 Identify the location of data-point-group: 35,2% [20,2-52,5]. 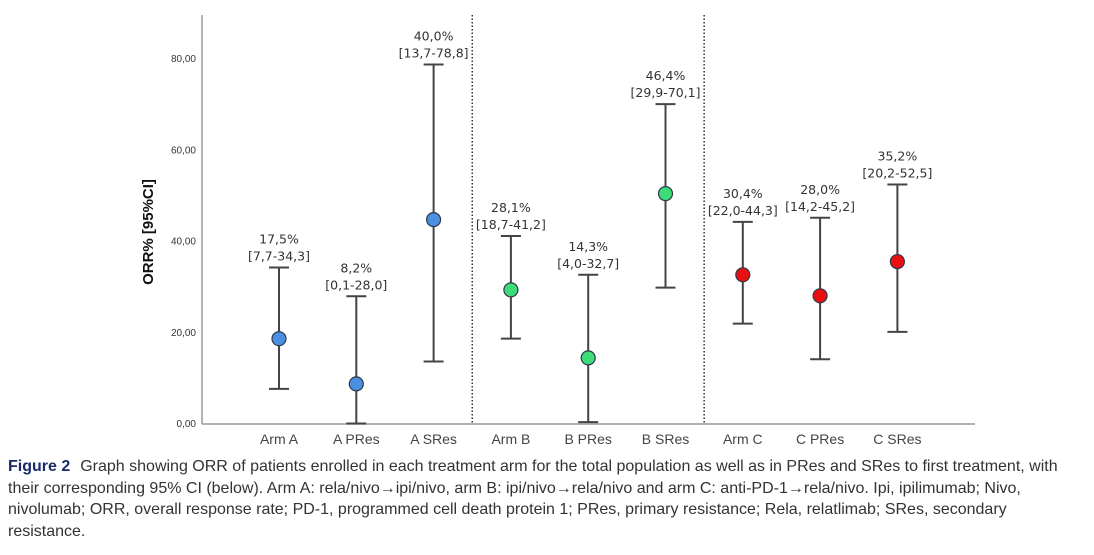
(897, 240).